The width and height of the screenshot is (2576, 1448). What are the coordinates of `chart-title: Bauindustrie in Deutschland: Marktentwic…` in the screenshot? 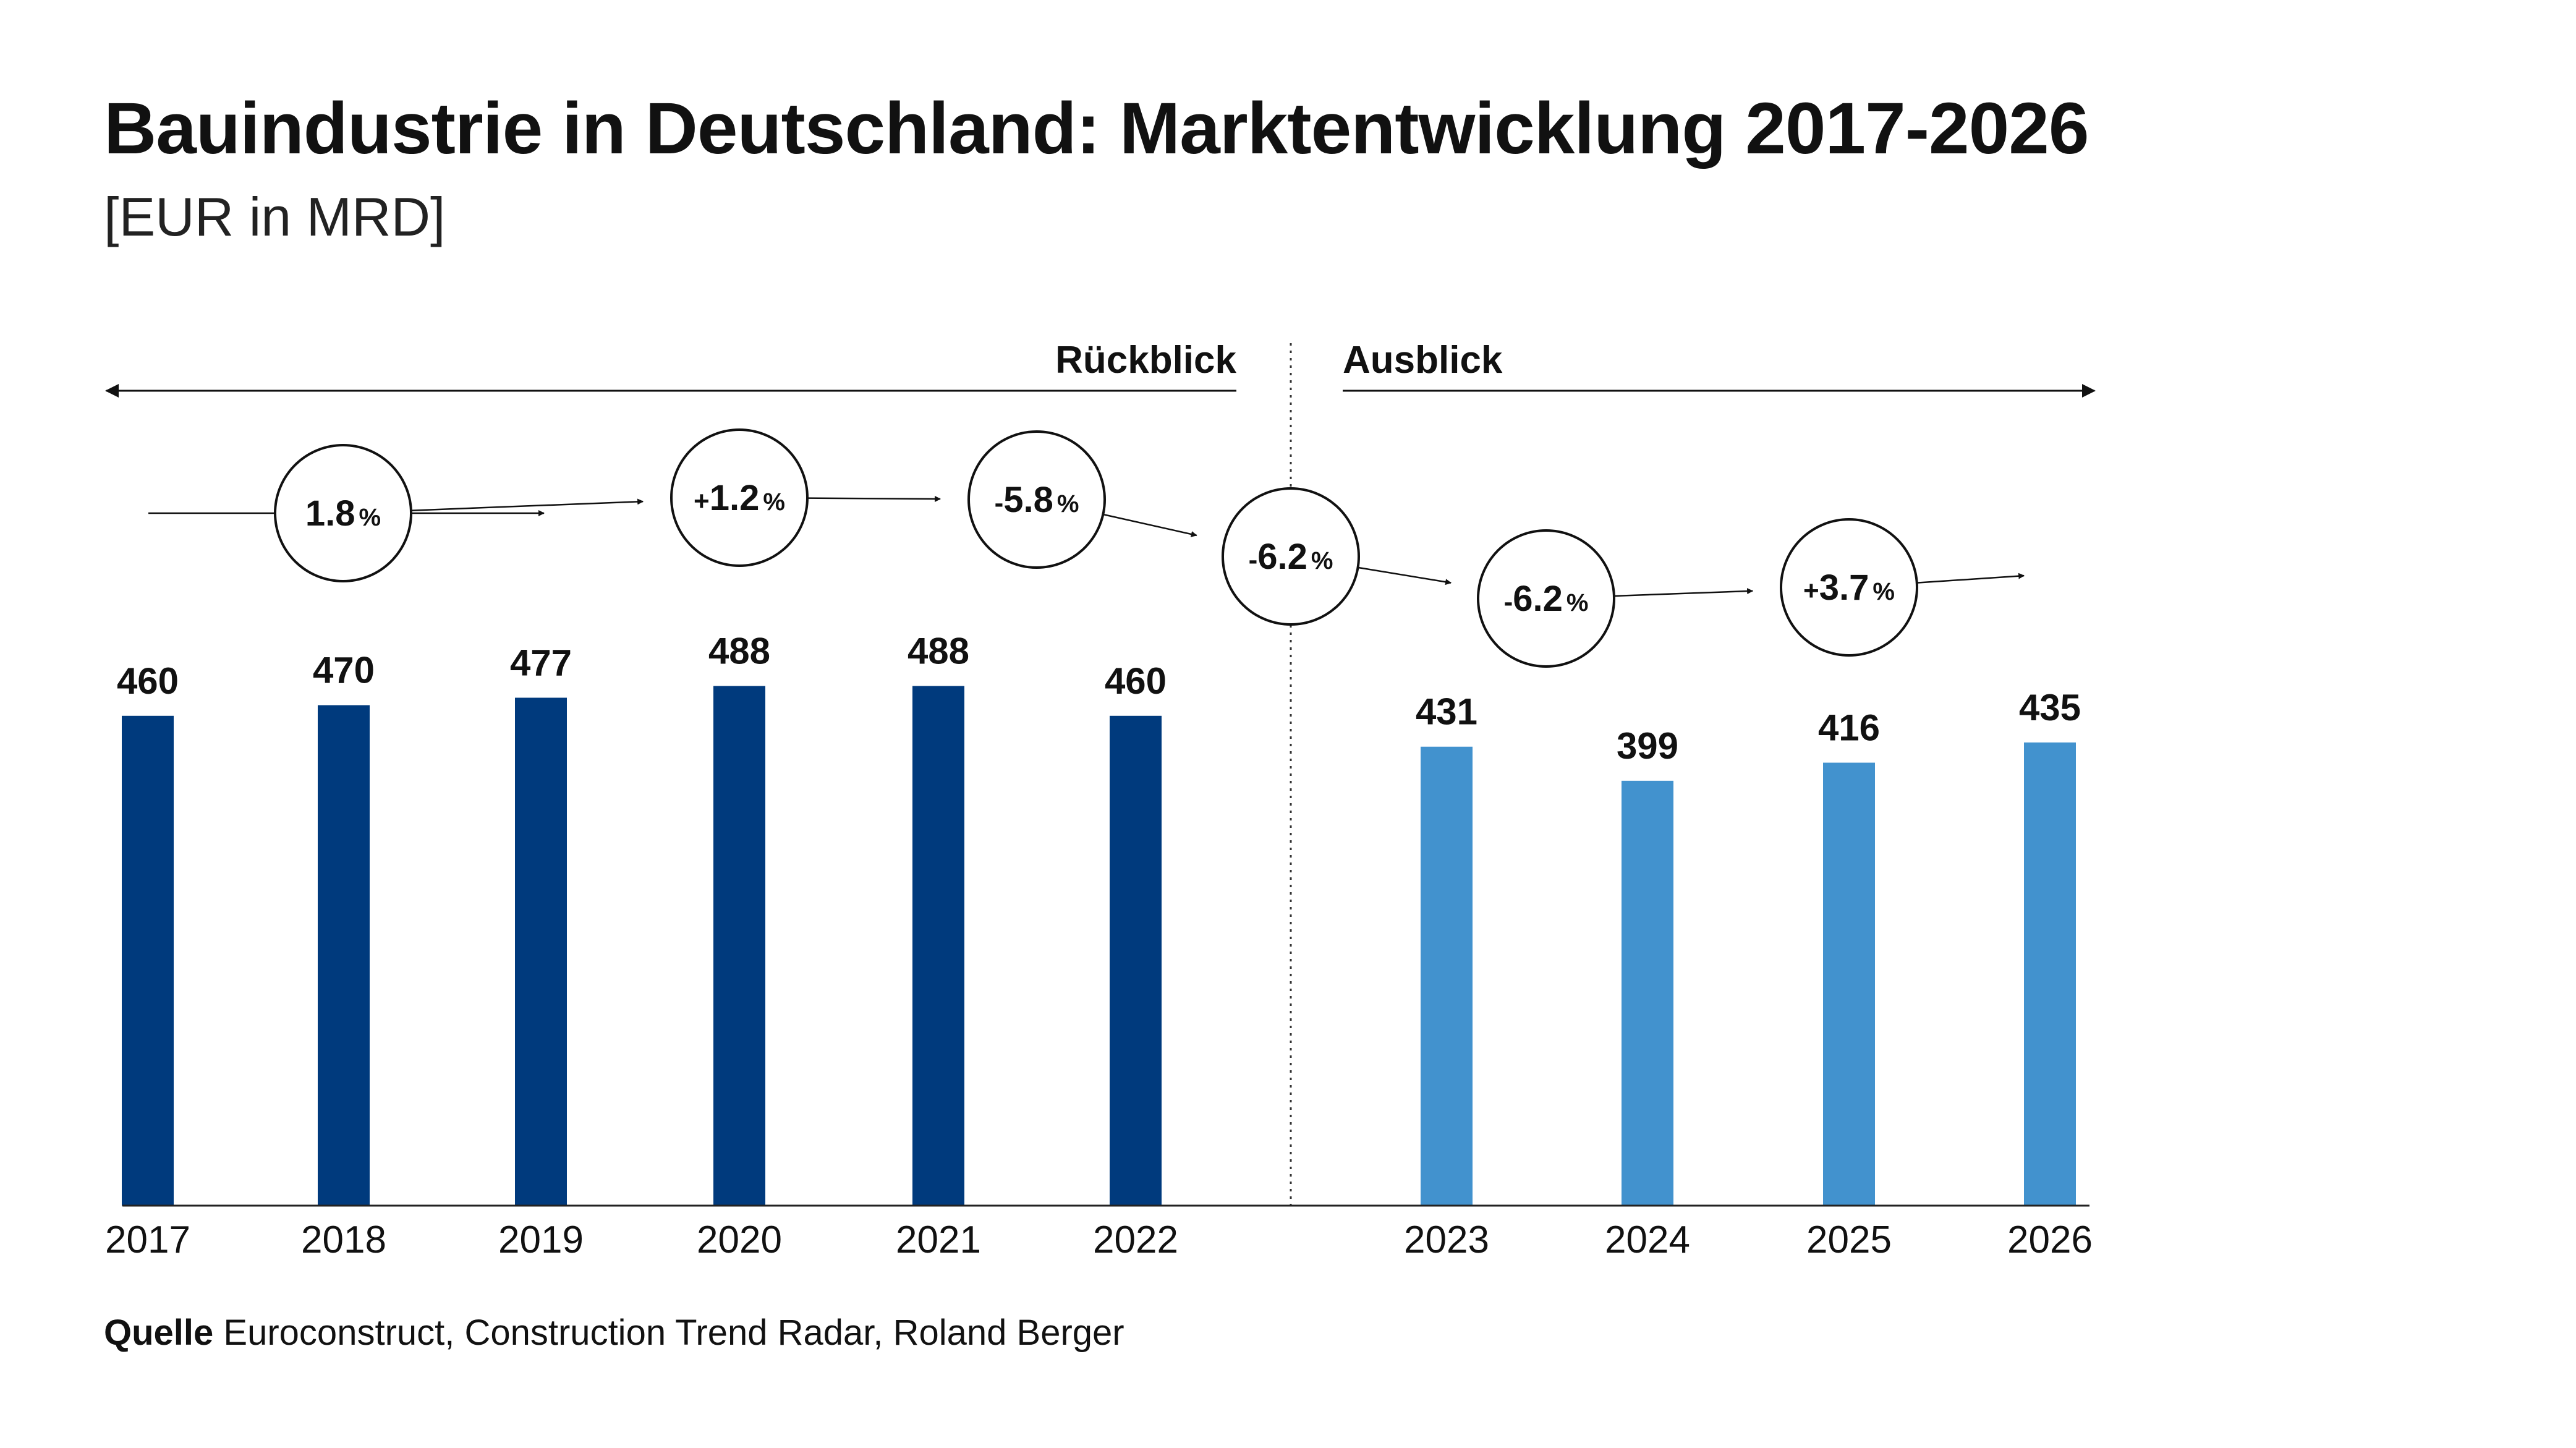 It's located at (1096, 128).